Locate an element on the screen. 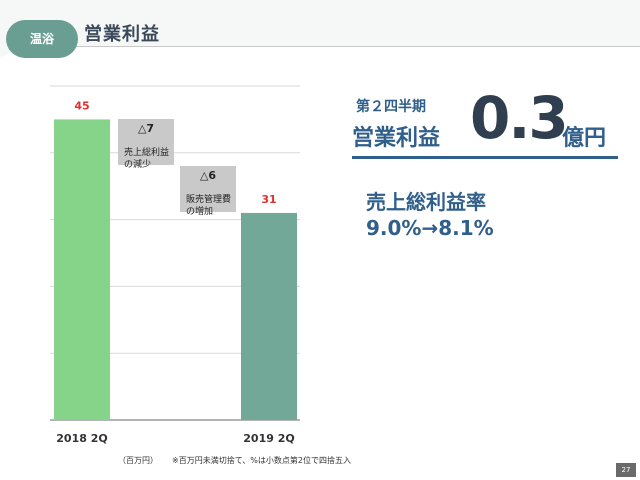  bridge-value: △6 is located at coordinates (208, 176).